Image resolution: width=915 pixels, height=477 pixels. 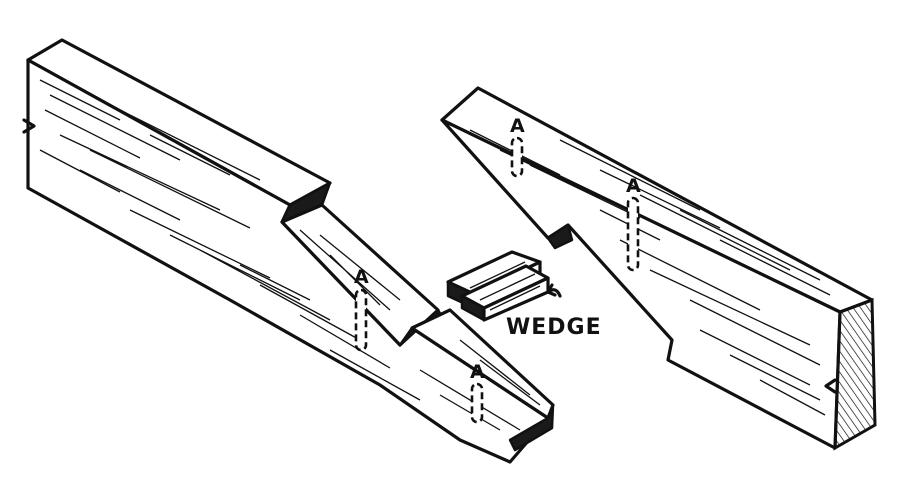 I want to click on left-end-notch, so click(x=29, y=126).